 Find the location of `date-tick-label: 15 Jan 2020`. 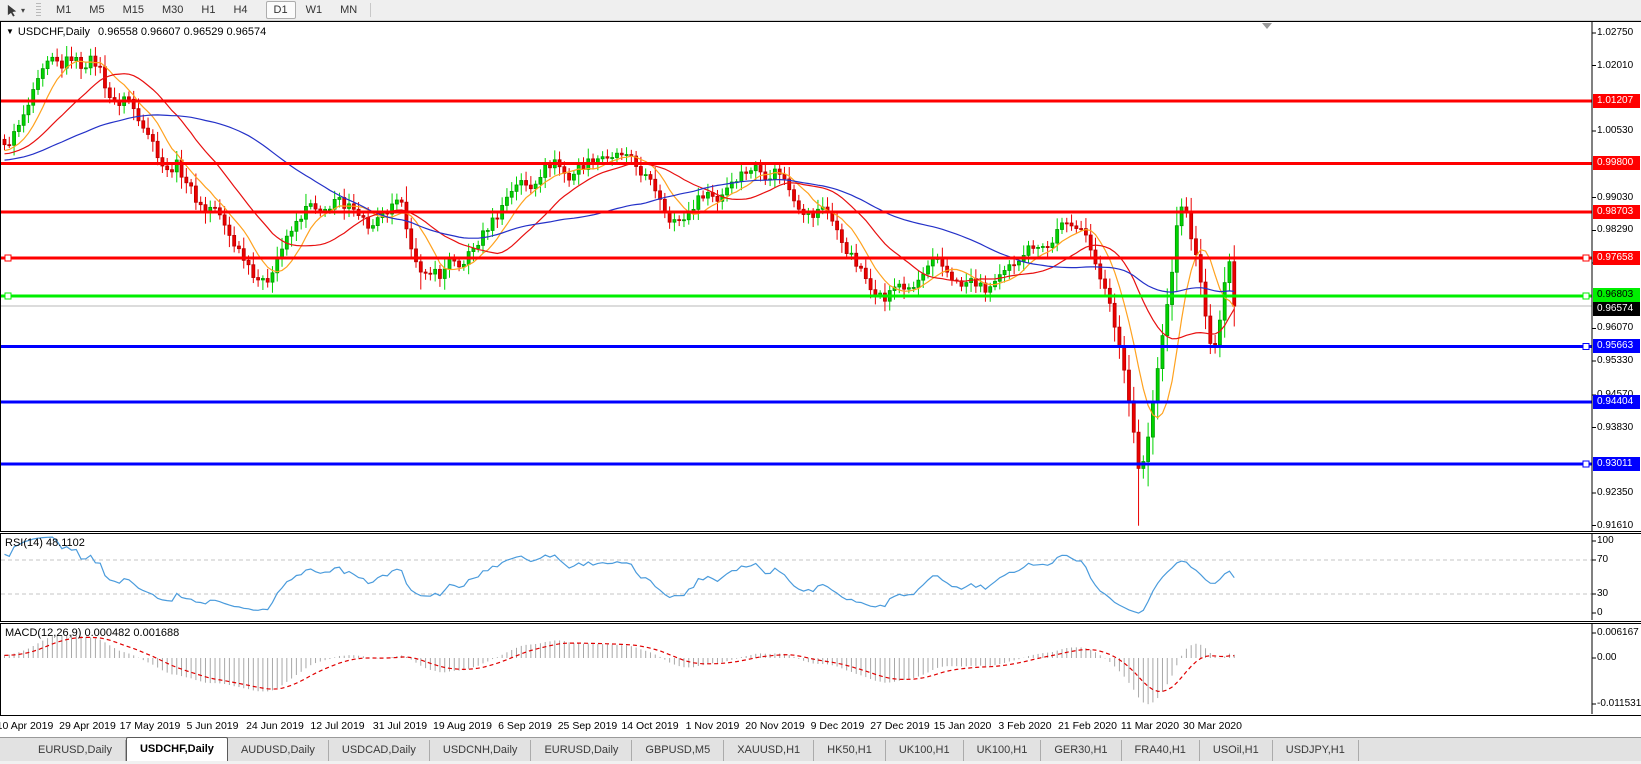

date-tick-label: 15 Jan 2020 is located at coordinates (962, 726).